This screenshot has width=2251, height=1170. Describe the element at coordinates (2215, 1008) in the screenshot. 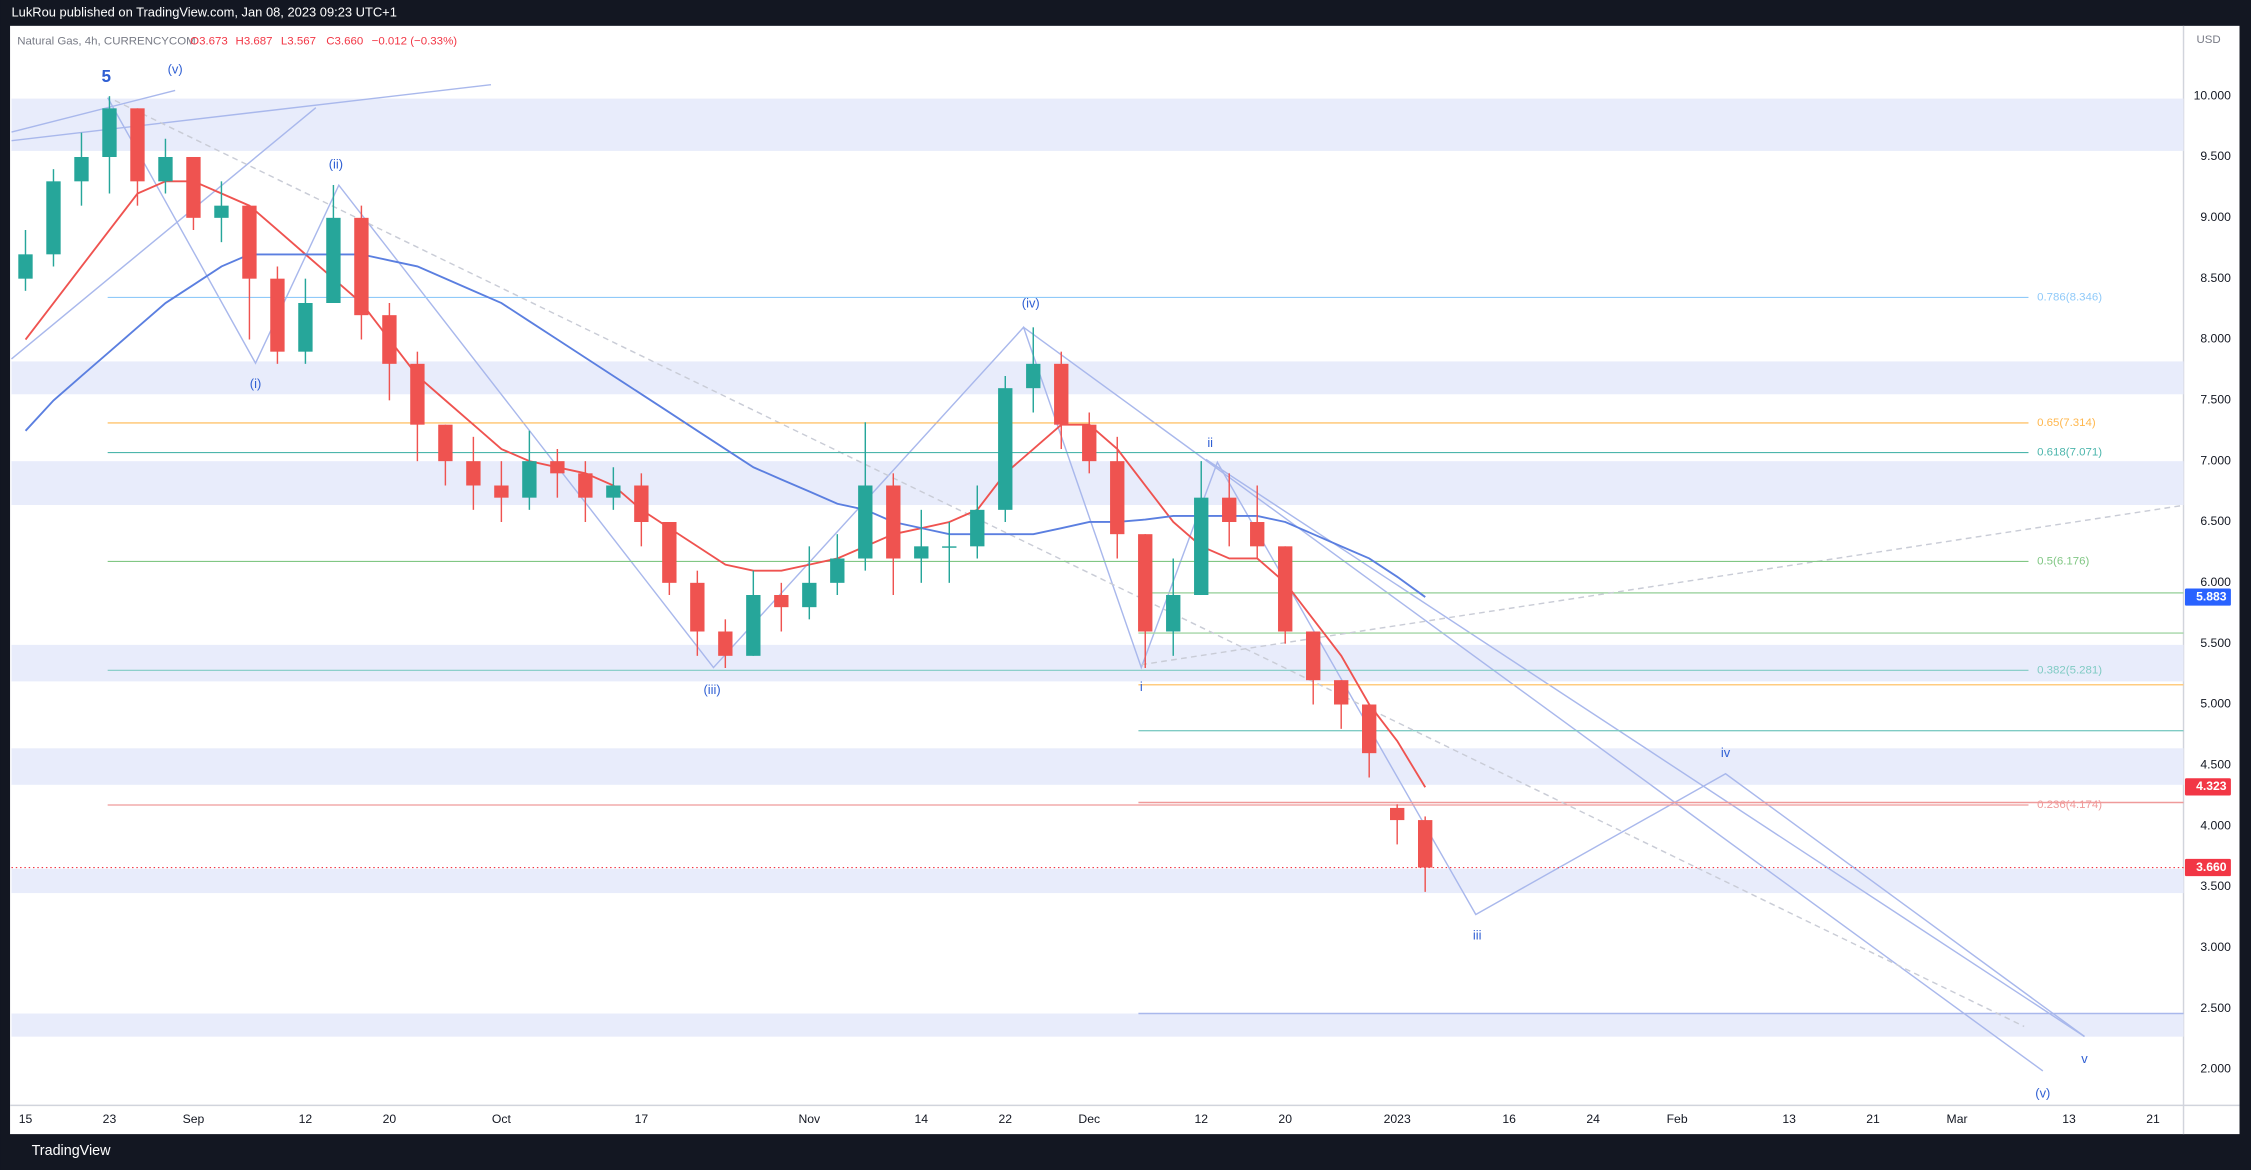

I see `y-tick-label: 2.500` at that location.